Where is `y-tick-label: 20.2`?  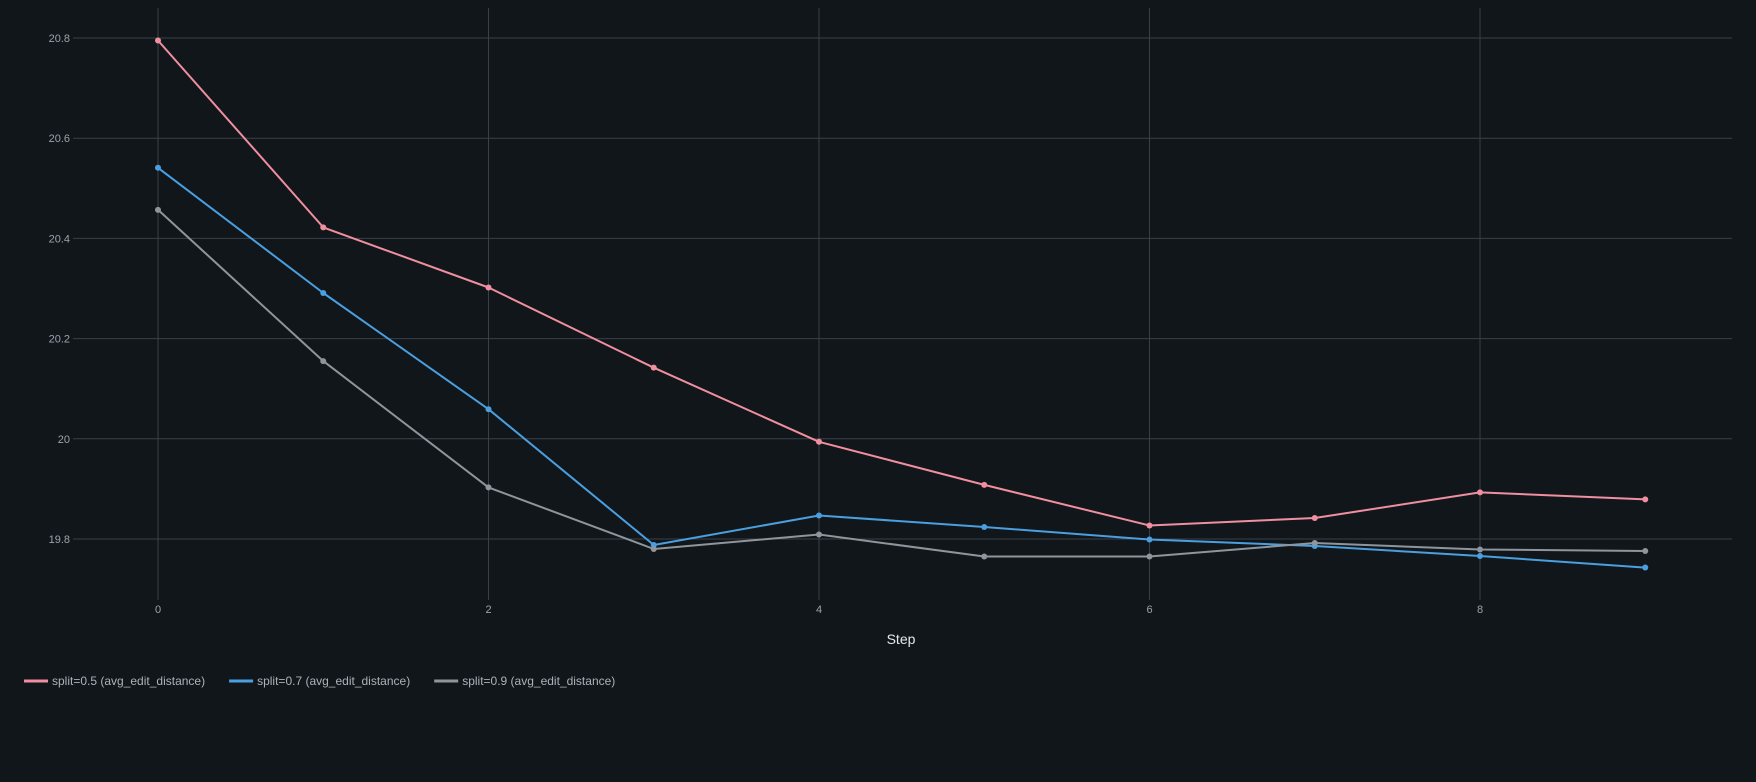 y-tick-label: 20.2 is located at coordinates (59, 340).